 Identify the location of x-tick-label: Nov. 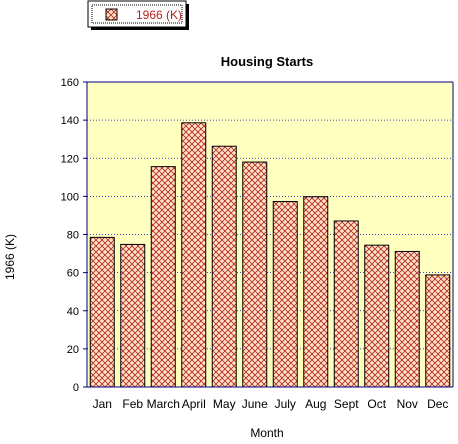
(407, 404).